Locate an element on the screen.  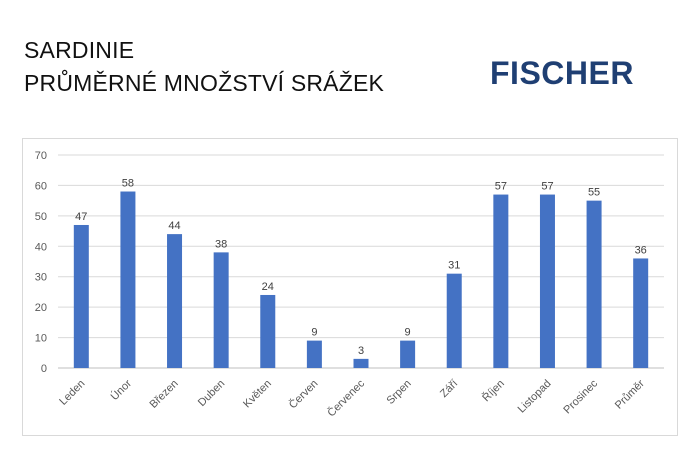
y-tick-label: 50 is located at coordinates (41, 217).